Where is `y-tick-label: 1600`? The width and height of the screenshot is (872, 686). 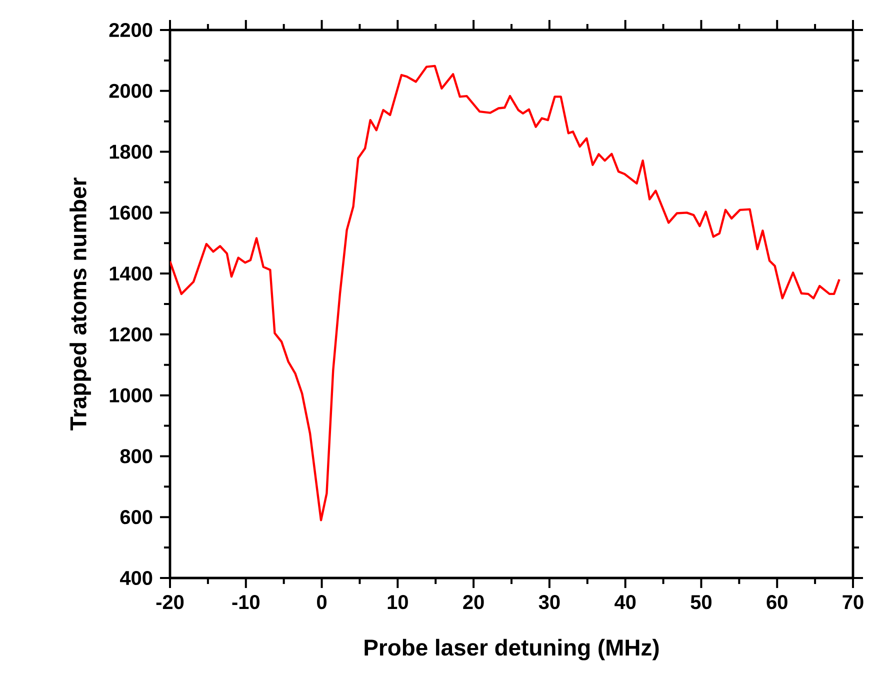
y-tick-label: 1600 is located at coordinates (131, 213).